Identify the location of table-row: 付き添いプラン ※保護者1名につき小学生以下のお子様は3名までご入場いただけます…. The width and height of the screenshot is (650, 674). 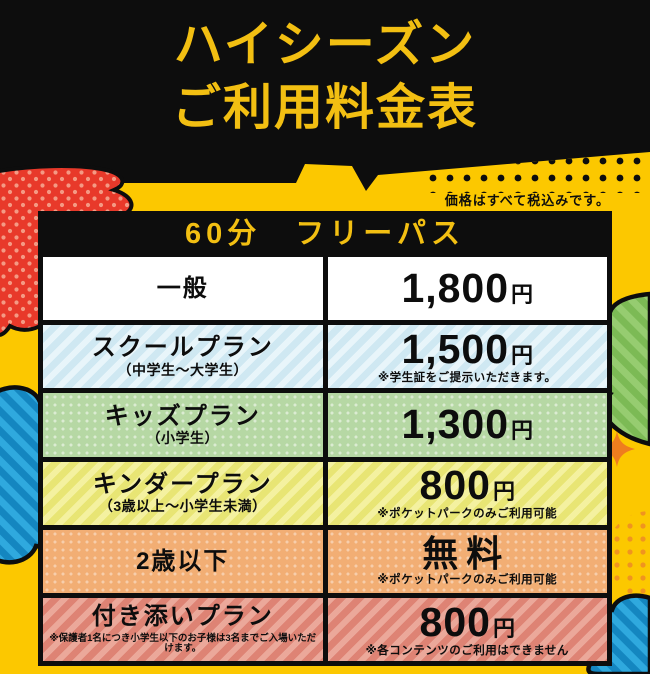
(325, 629).